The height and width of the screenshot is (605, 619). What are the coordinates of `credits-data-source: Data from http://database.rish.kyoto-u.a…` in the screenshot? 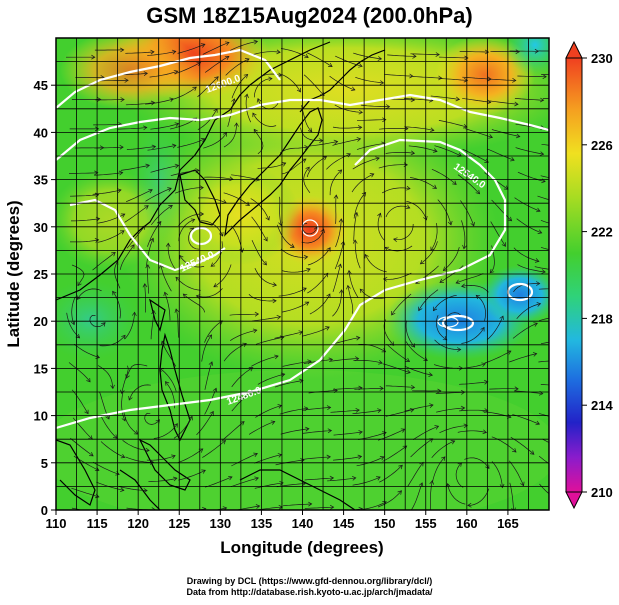 It's located at (309, 592).